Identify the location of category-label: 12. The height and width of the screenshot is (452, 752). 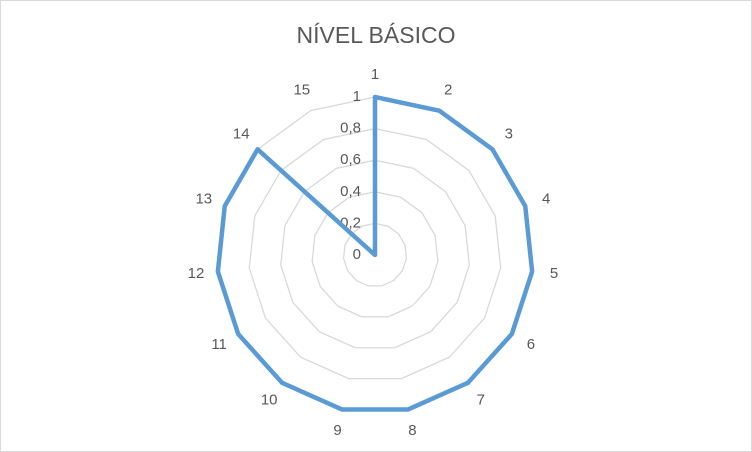
(196, 273).